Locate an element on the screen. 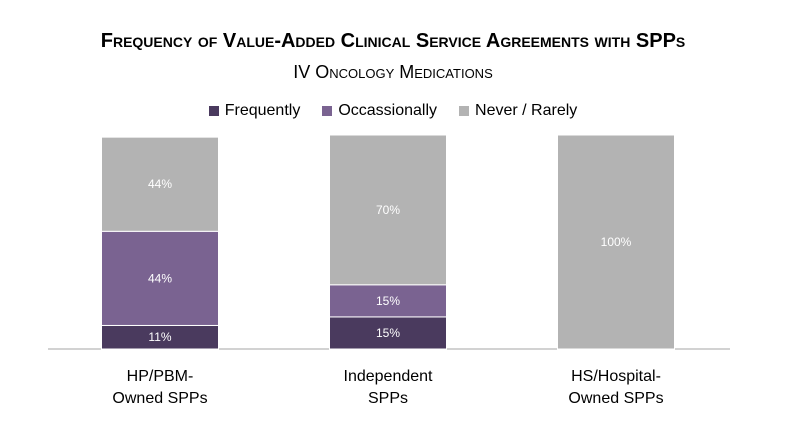 This screenshot has height=436, width=786. data-label-1-1: 15% is located at coordinates (388, 301).